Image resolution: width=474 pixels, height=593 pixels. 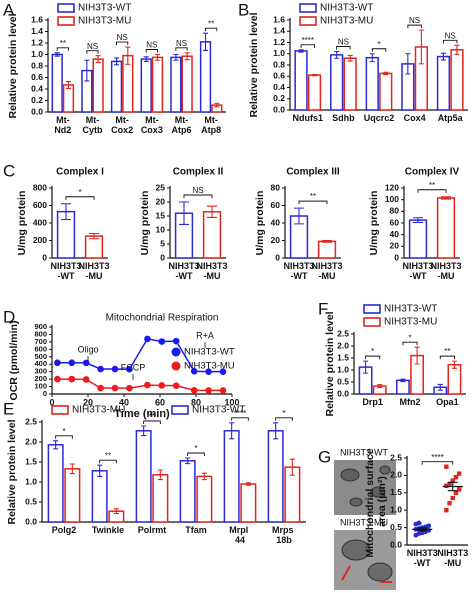 I want to click on mito, so click(x=380, y=572).